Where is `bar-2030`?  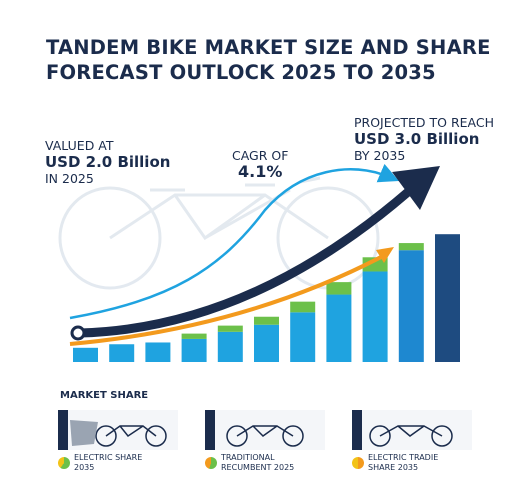
bar-2030 is located at coordinates (266, 343).